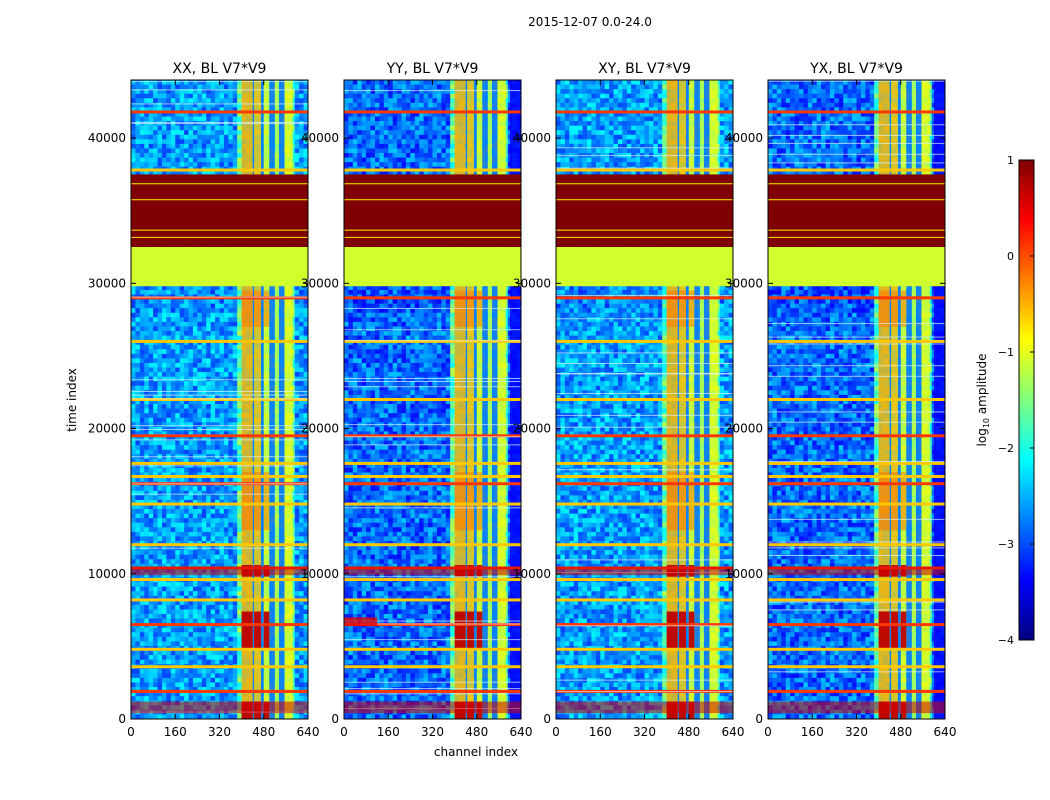  What do you see at coordinates (476, 752) in the screenshot?
I see `x-axis-label: channel index` at bounding box center [476, 752].